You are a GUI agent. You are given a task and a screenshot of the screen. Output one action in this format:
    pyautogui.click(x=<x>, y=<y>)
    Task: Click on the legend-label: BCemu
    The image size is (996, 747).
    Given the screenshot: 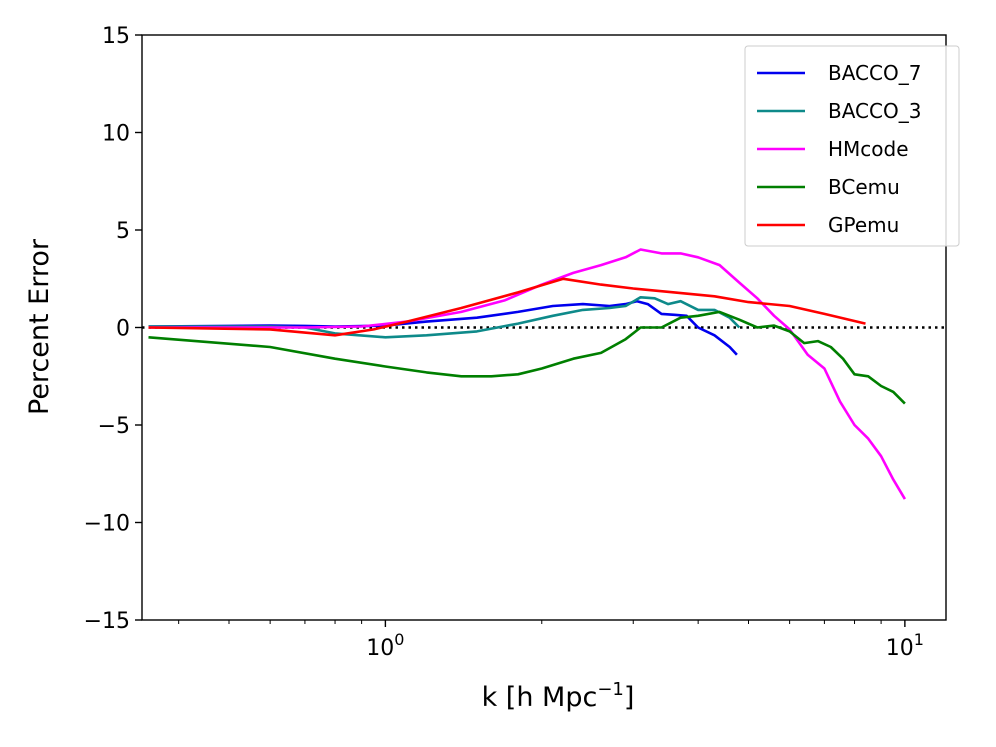 What is the action you would take?
    pyautogui.click(x=864, y=187)
    